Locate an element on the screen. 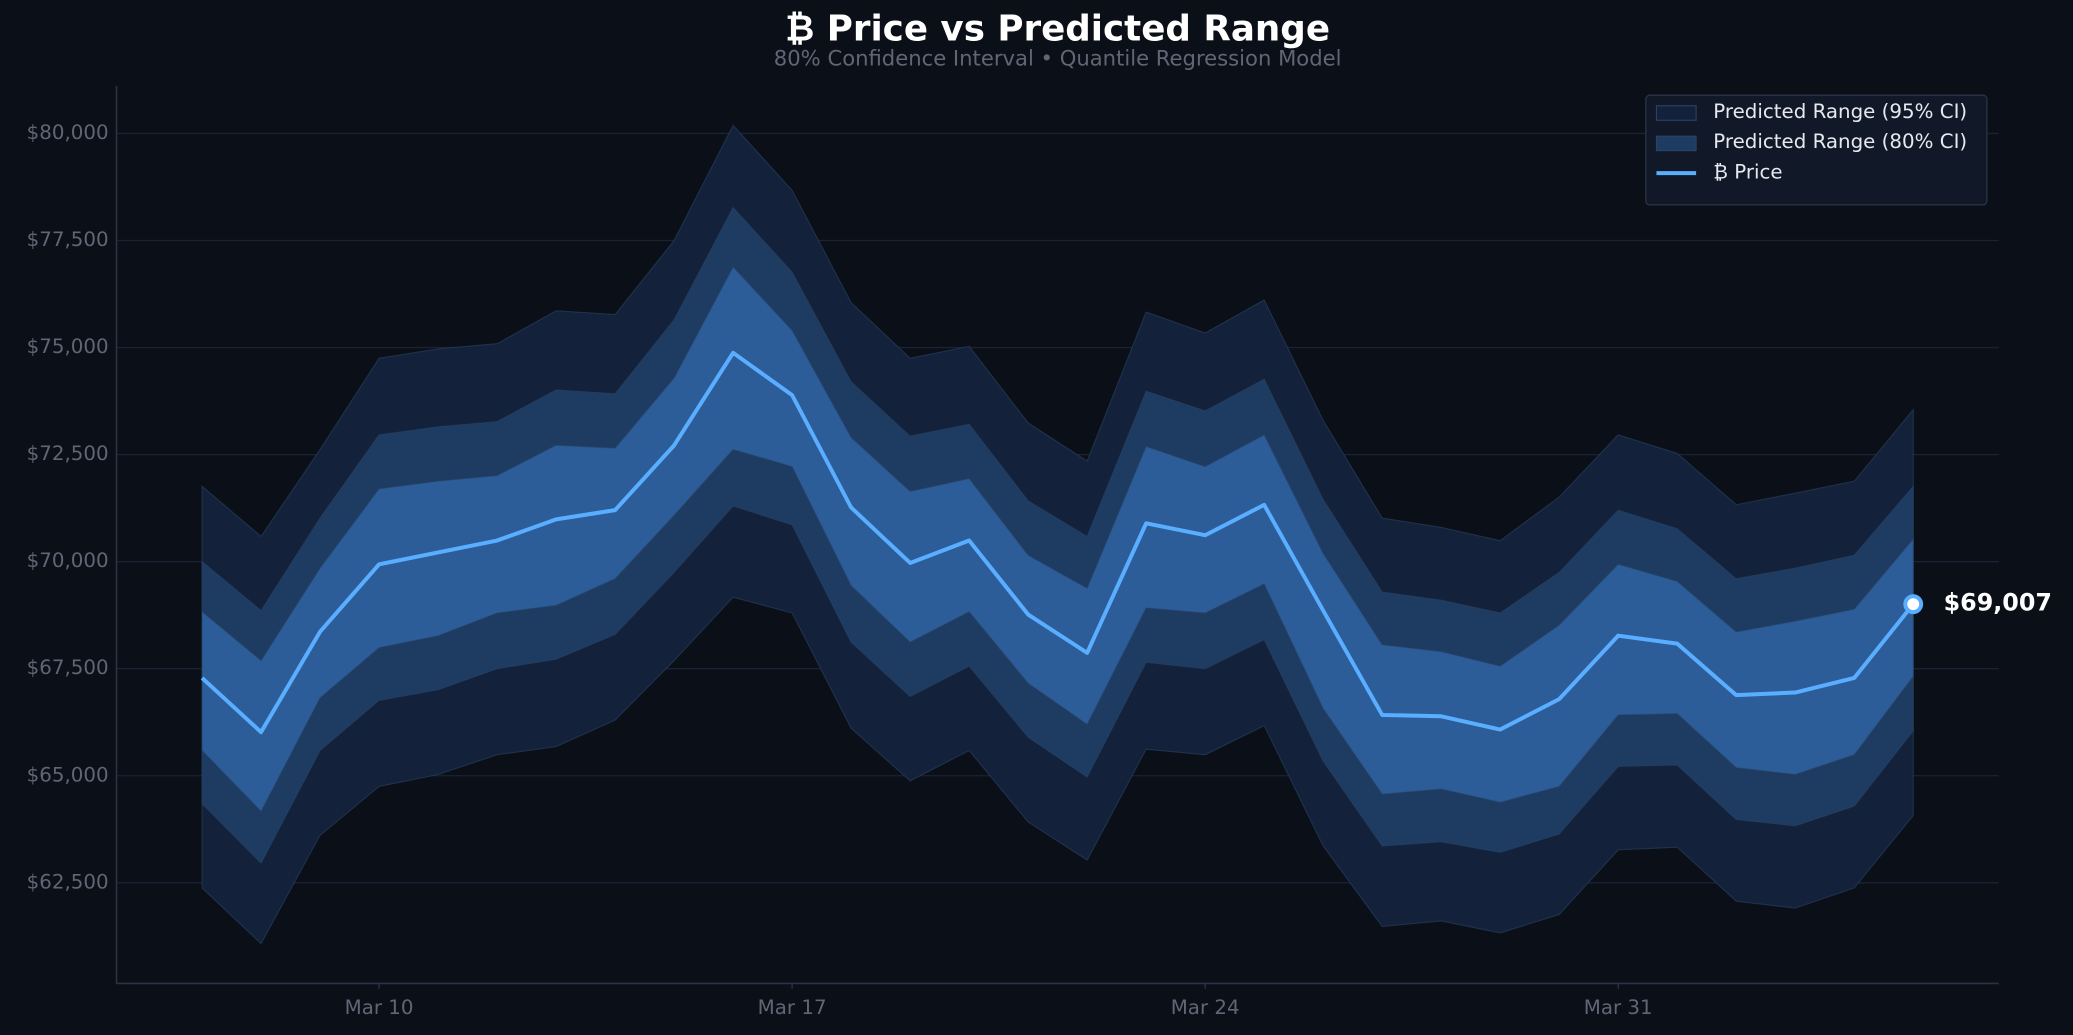 The width and height of the screenshot is (2073, 1035). x-tick-label: Mar 24 is located at coordinates (1205, 1007).